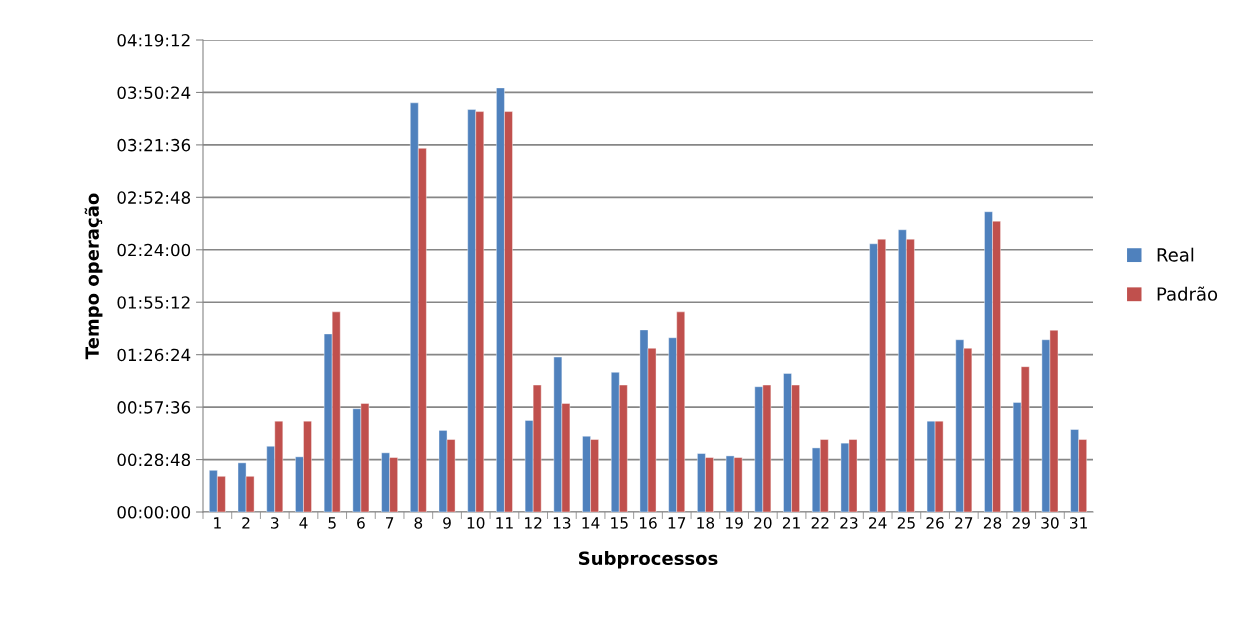  I want to click on x-tick-label: 6, so click(361, 523).